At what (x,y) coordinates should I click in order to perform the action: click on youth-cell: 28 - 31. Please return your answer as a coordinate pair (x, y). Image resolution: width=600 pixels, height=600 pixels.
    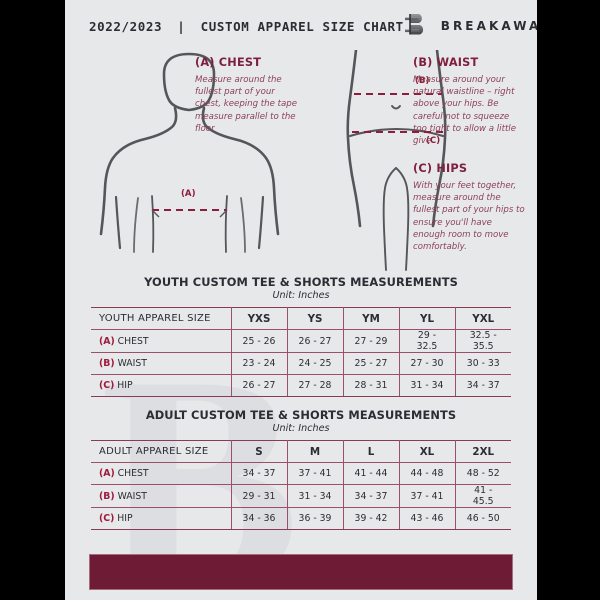
    Looking at the image, I should click on (371, 385).